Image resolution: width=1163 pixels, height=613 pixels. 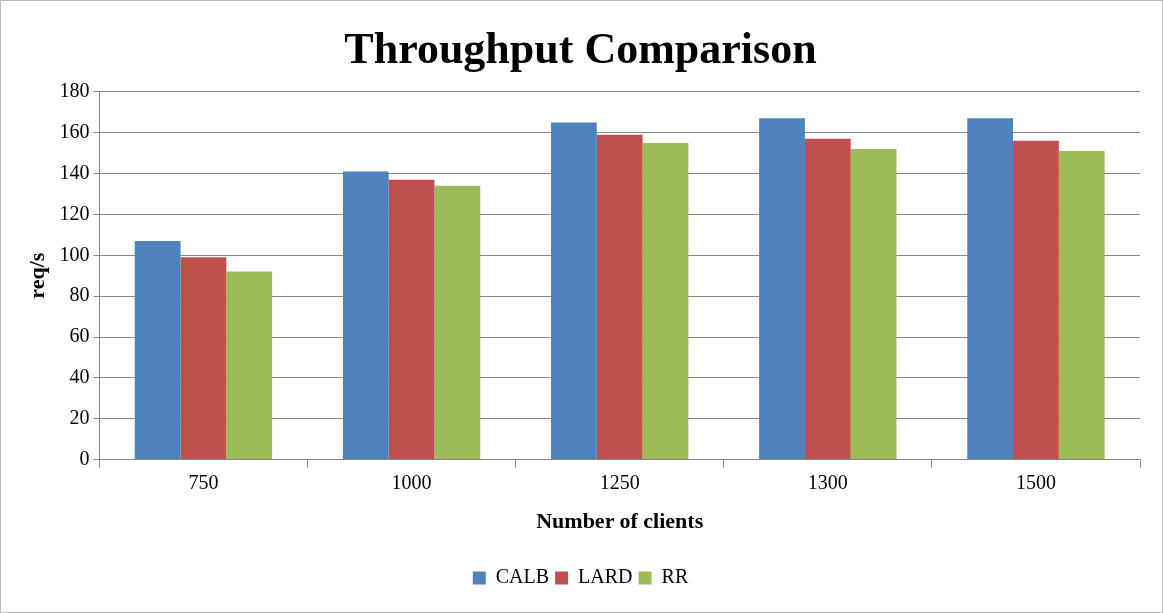 I want to click on legend-label: LARD, so click(x=605, y=576).